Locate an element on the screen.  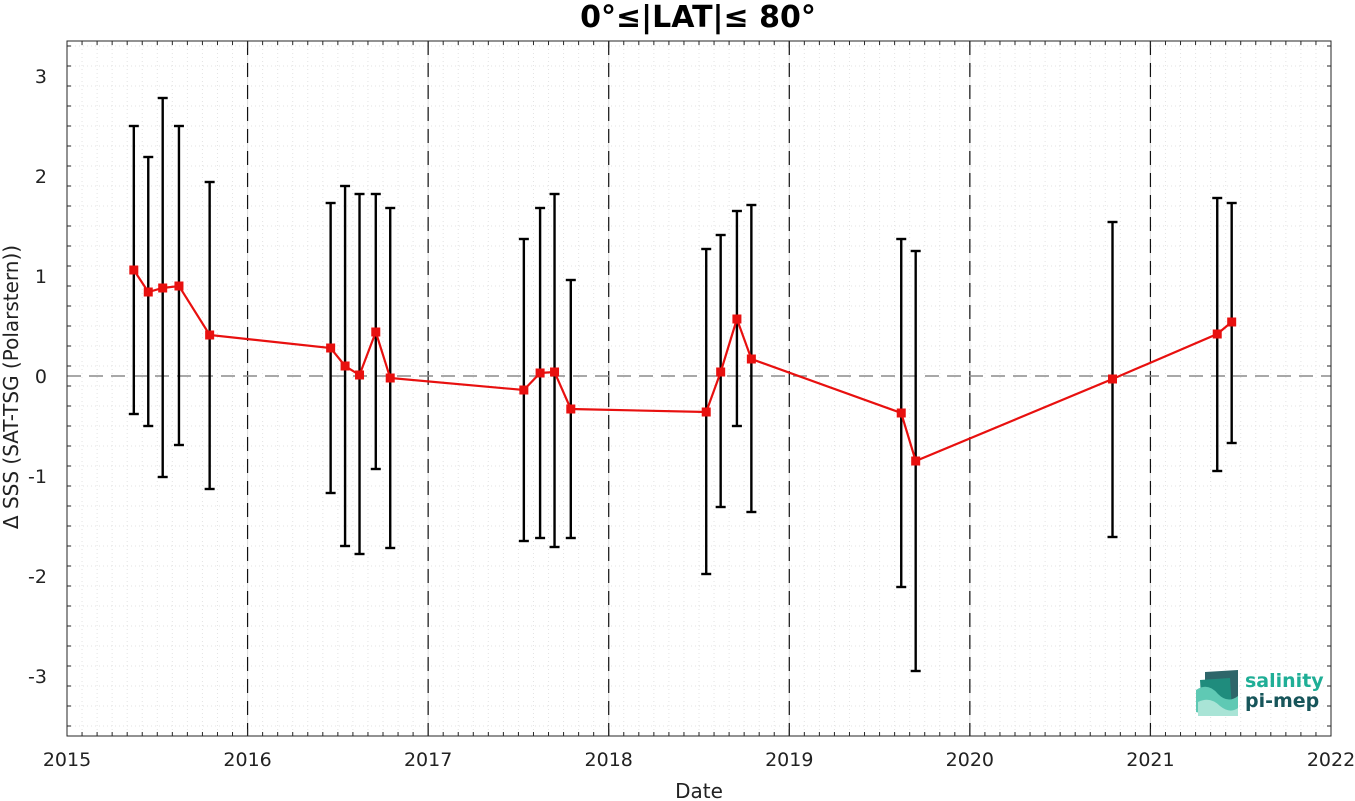
salinity-pi-mep-logo: salinity pi-mep is located at coordinates (1260, 693).